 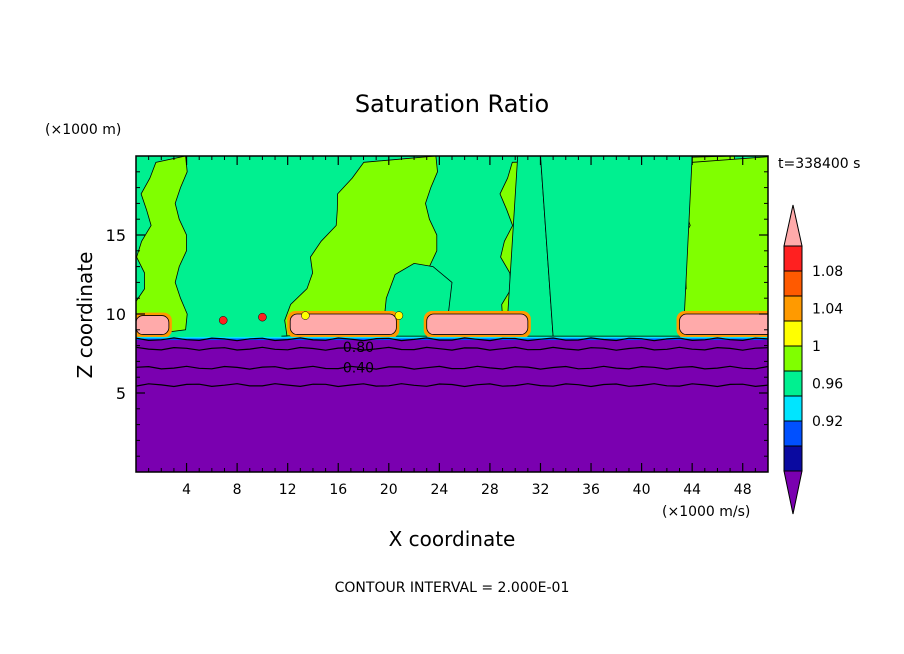 What do you see at coordinates (452, 406) in the screenshot?
I see `subsaturated-region` at bounding box center [452, 406].